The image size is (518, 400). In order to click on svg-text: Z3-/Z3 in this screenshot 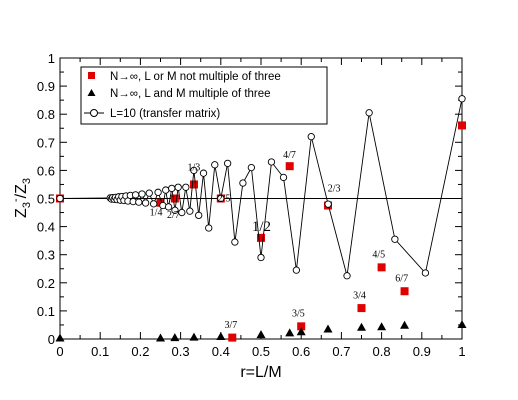, I will do `click(21, 198)`.